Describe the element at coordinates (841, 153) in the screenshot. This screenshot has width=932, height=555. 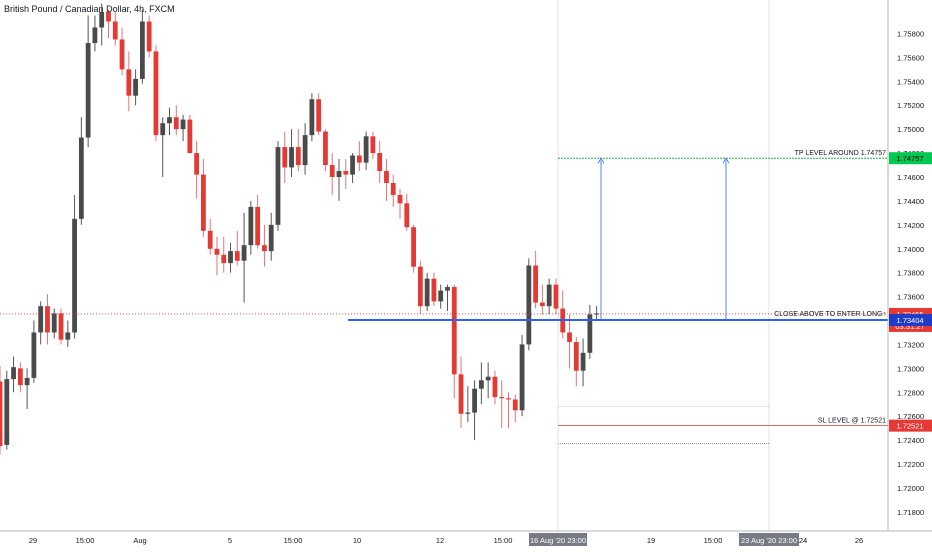
I see `tp-level-label: TP LEVEL AROUND 1.74757` at that location.